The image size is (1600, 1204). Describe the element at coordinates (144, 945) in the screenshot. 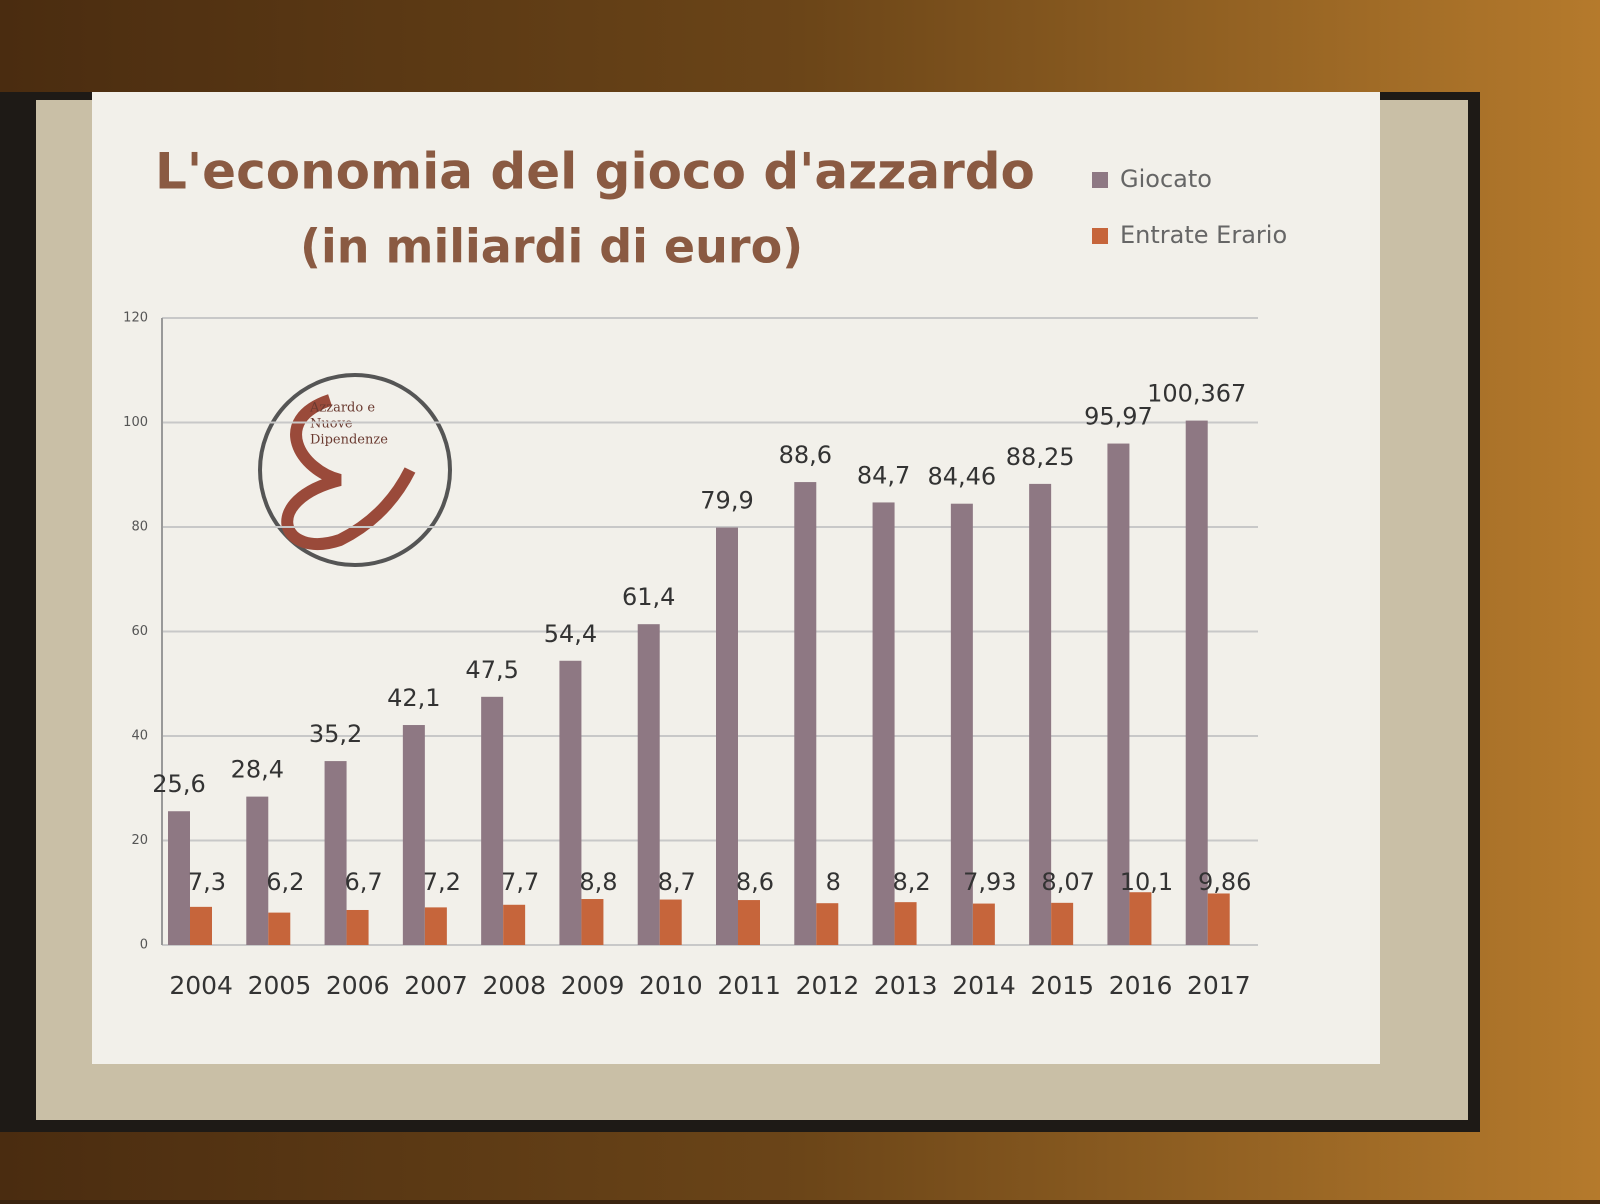

I see `y-tick-label: 0` at that location.